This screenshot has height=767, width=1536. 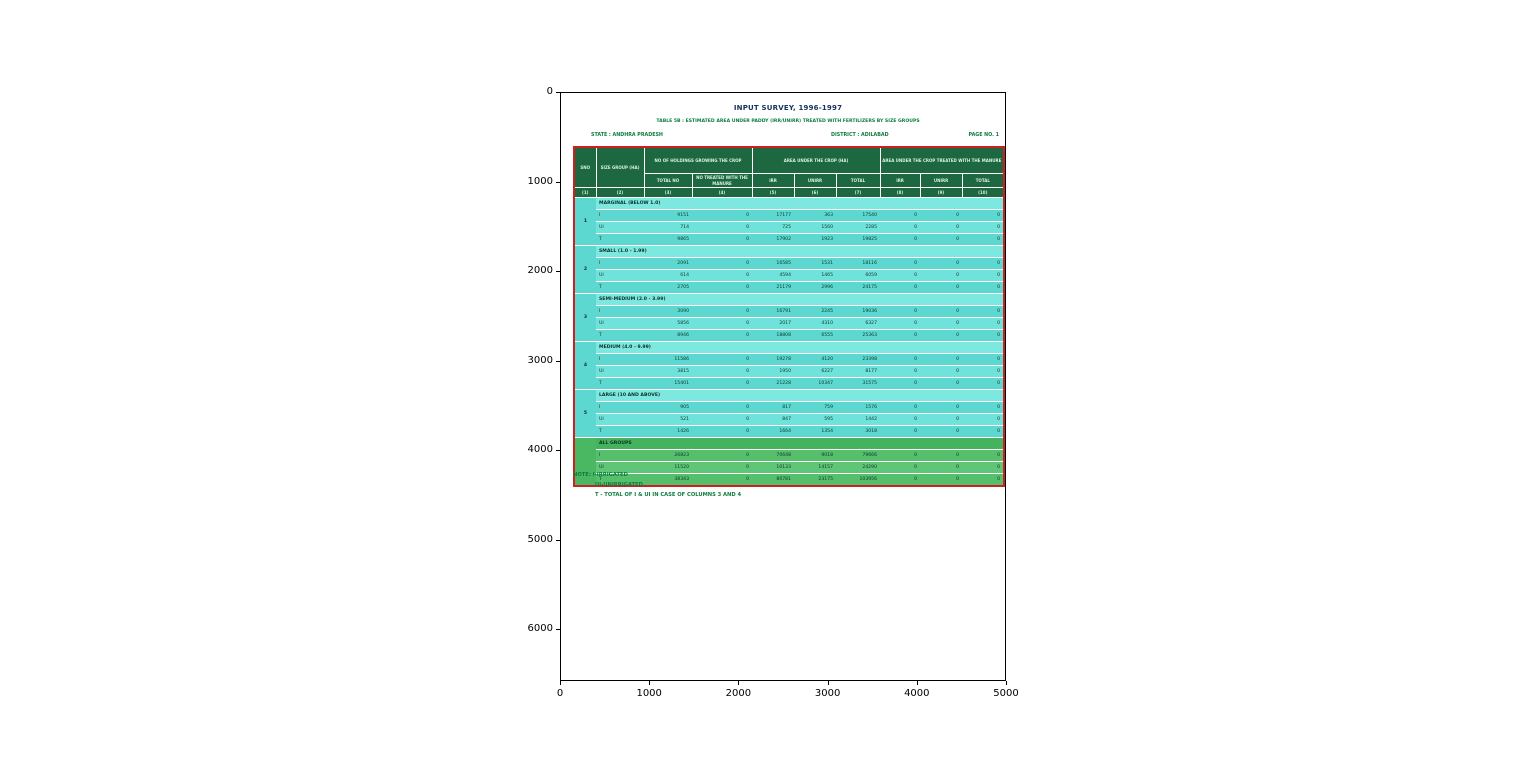 What do you see at coordinates (941, 180) in the screenshot?
I see `col-header-unirr-treated: UNIRR` at bounding box center [941, 180].